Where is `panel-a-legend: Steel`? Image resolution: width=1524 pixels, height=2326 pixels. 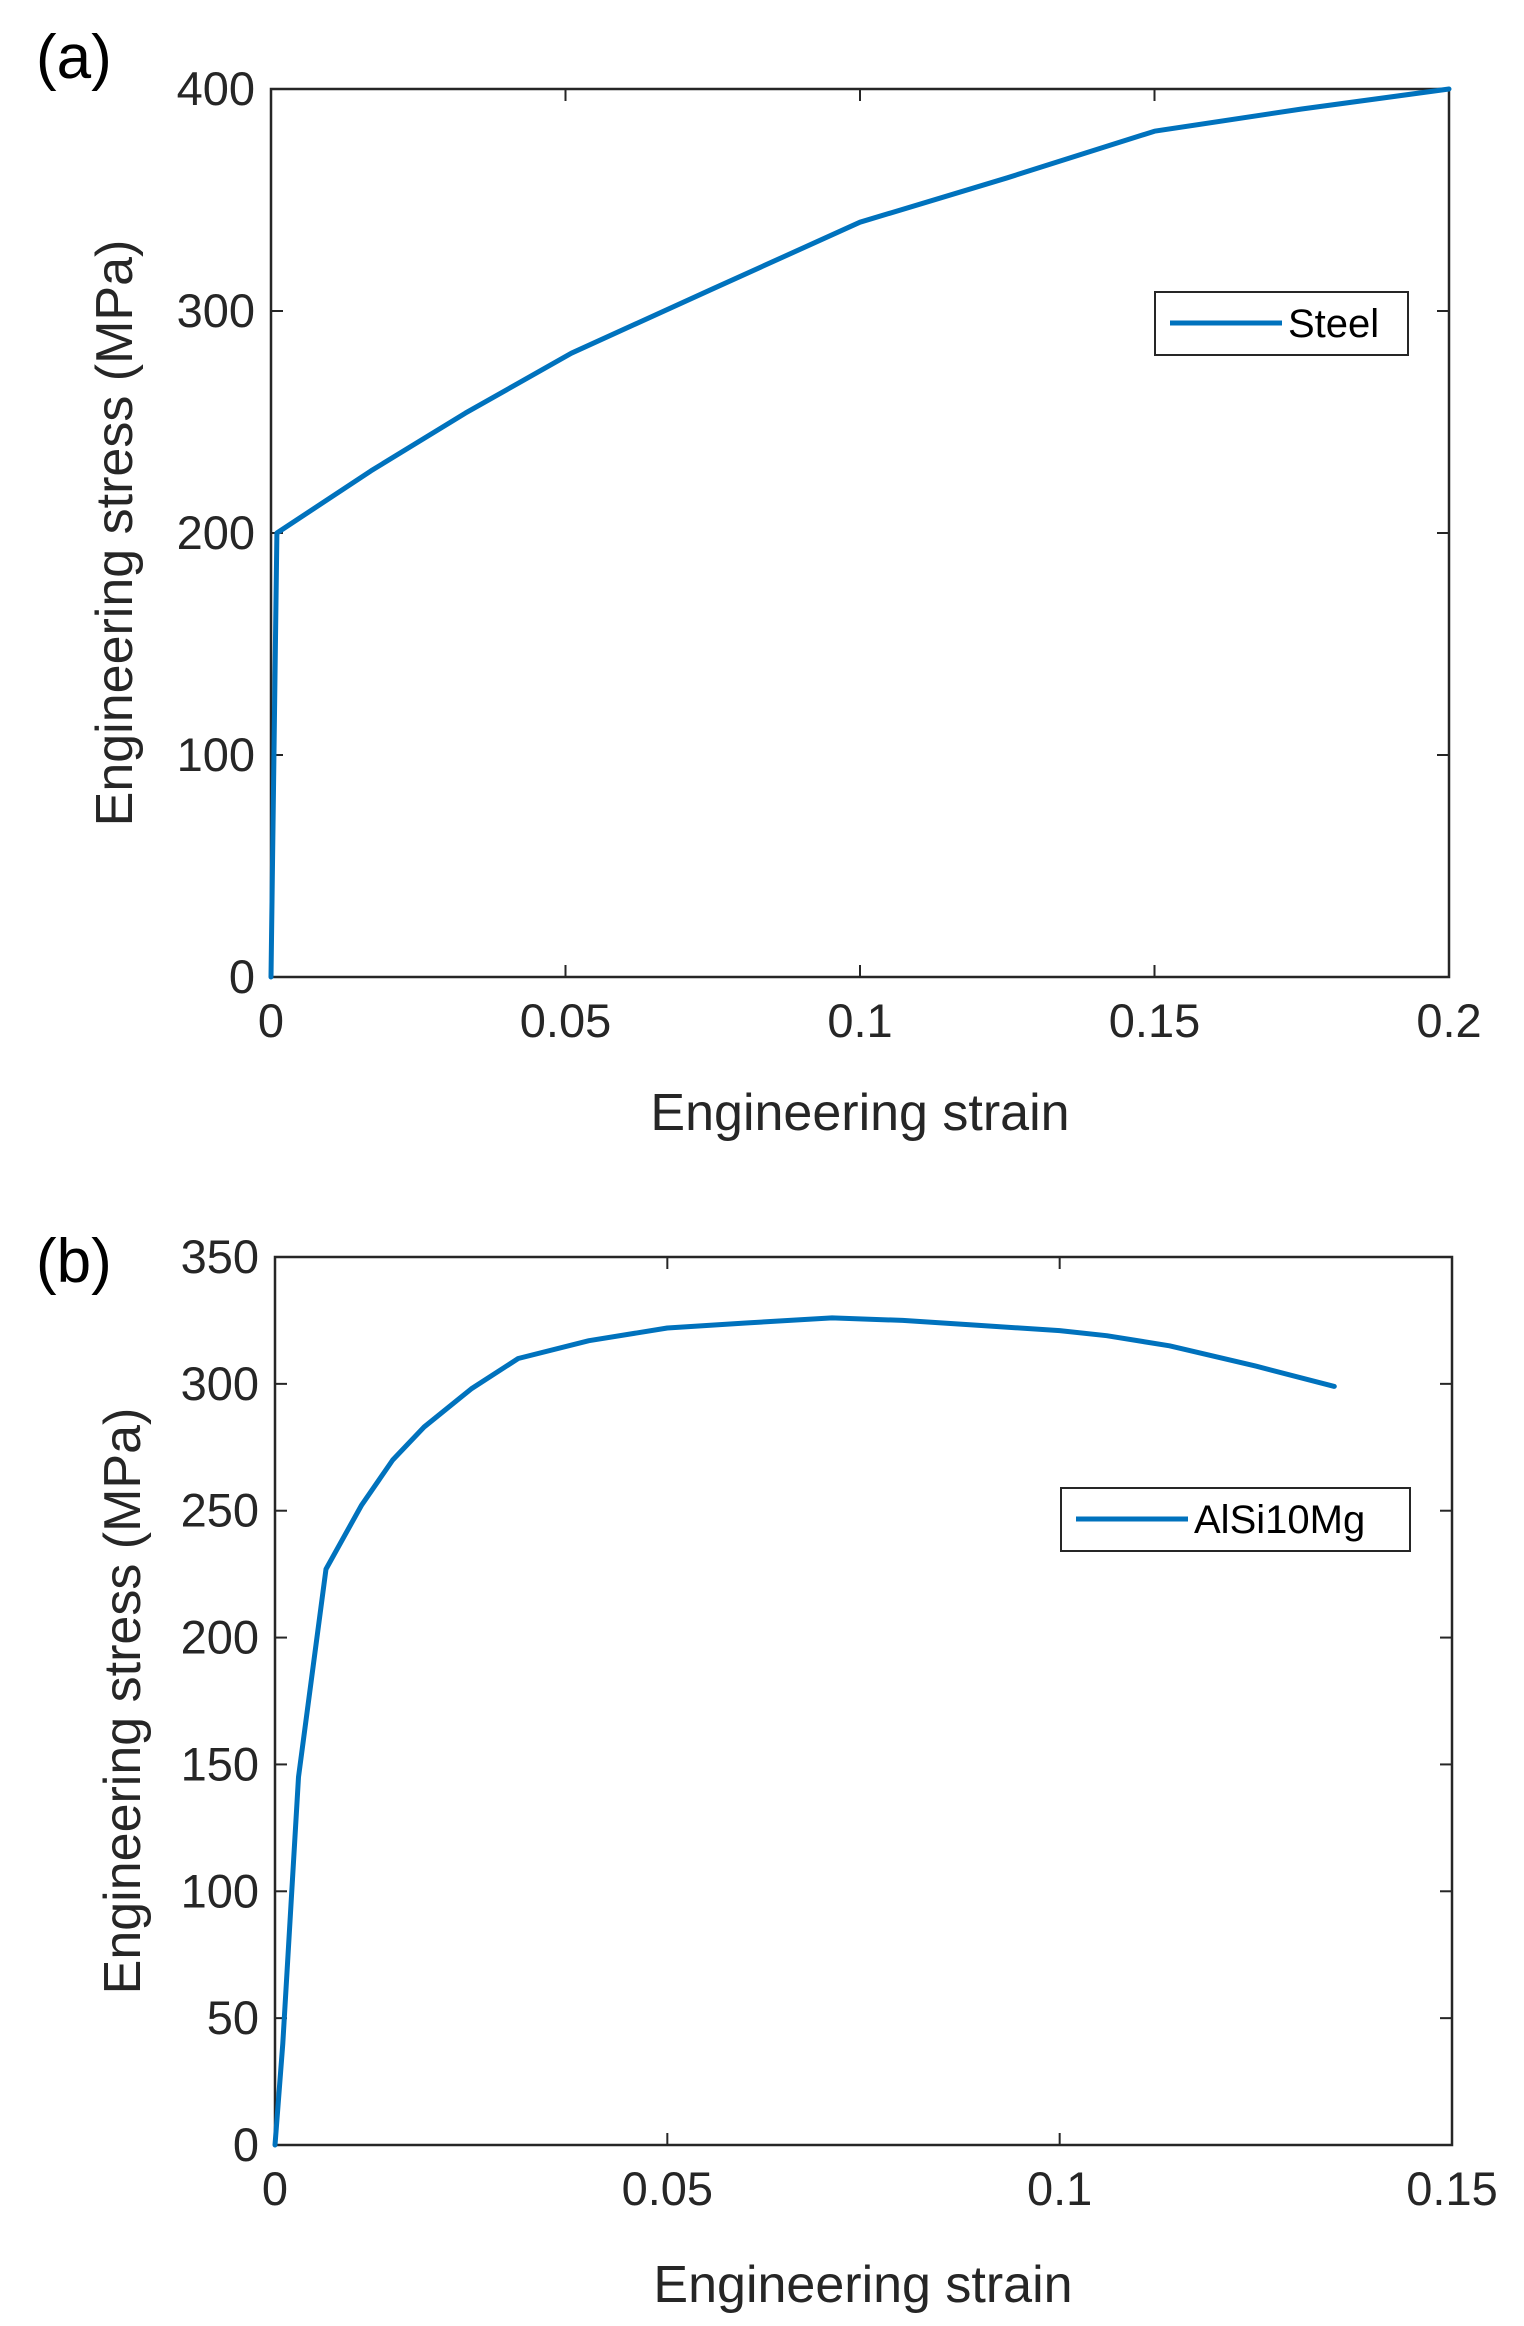
panel-a-legend: Steel is located at coordinates (1281, 323).